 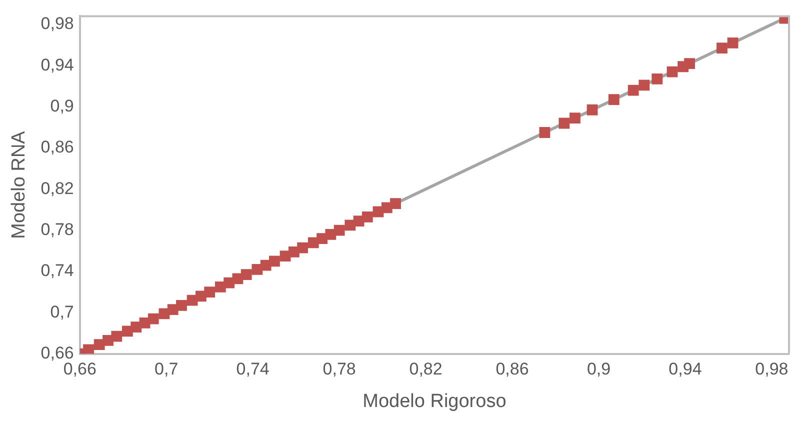 I want to click on y-tick-label: 0,7, so click(x=62, y=312).